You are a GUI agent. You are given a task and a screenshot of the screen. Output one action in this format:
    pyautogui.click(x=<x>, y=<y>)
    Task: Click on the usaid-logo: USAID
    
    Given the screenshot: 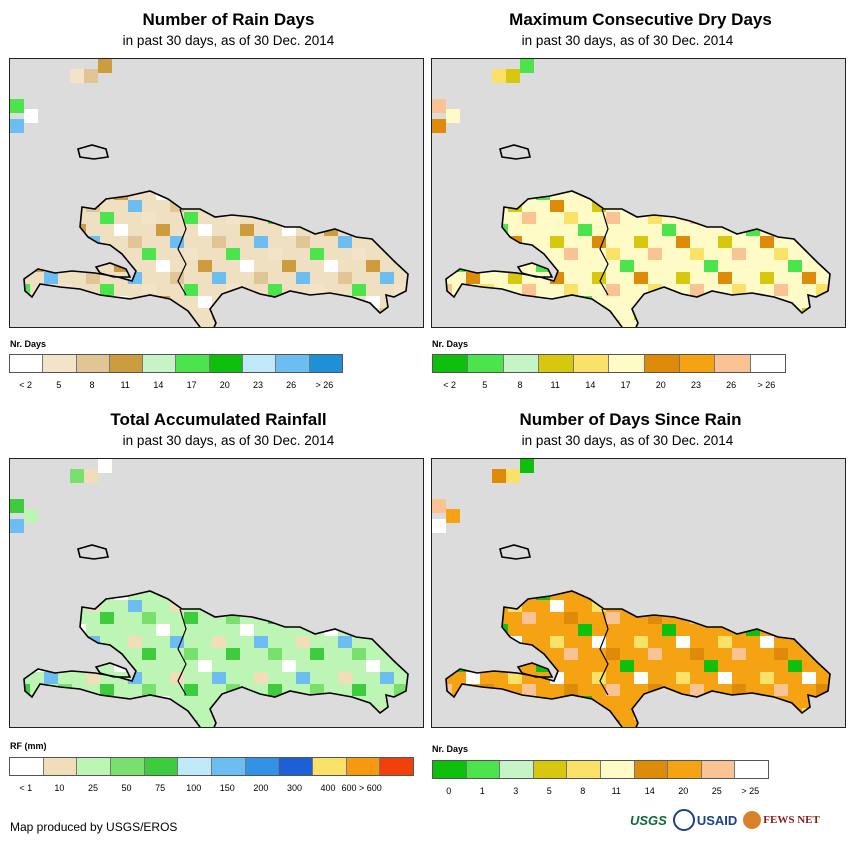 What is the action you would take?
    pyautogui.click(x=705, y=820)
    